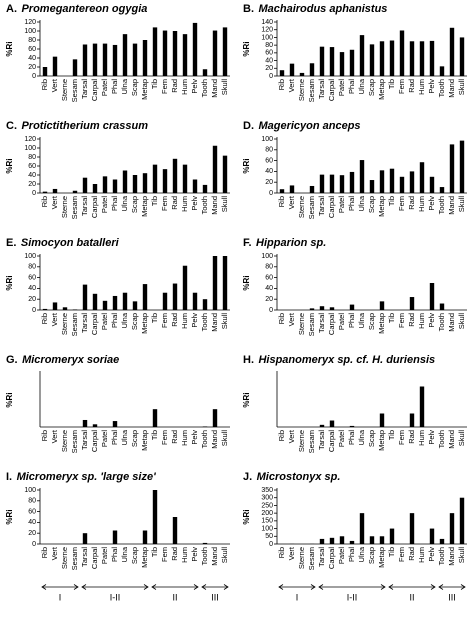 Image resolution: width=474 pixels, height=626 pixels. Describe the element at coordinates (76, 8) in the screenshot. I see `panel-title: A. Promegantereon ogygia` at that location.